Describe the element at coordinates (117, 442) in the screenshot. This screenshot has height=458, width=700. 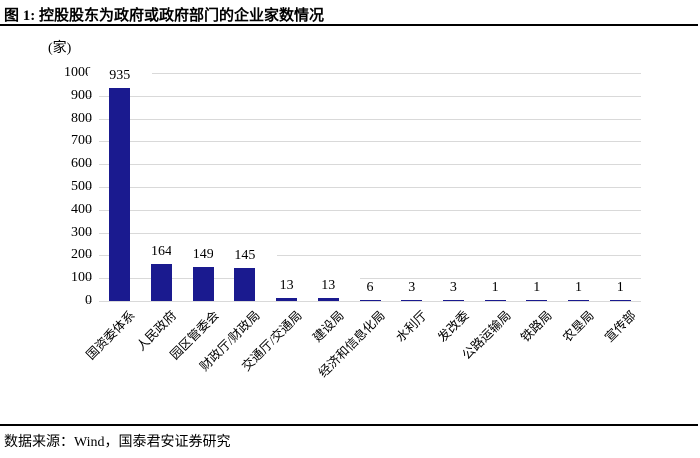
I see `data-source-note: 数据来源：Wind，国泰君安证券研究` at that location.